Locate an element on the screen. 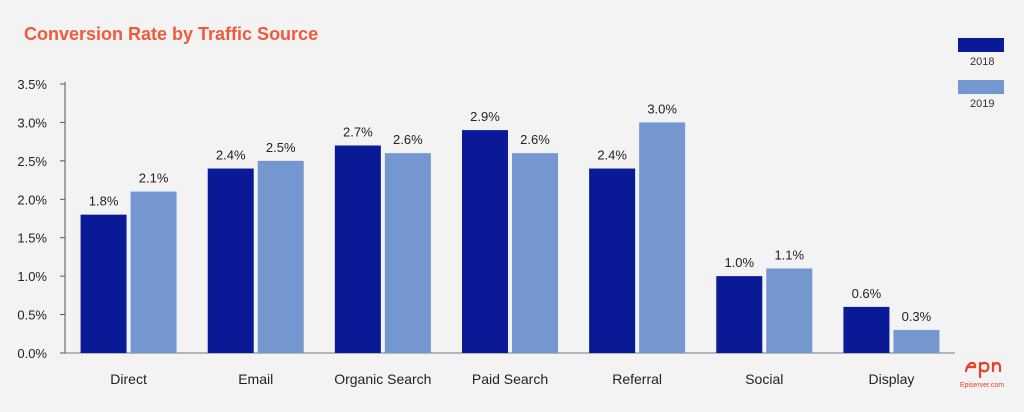 The width and height of the screenshot is (1024, 412). data-label: 2.7% is located at coordinates (358, 131).